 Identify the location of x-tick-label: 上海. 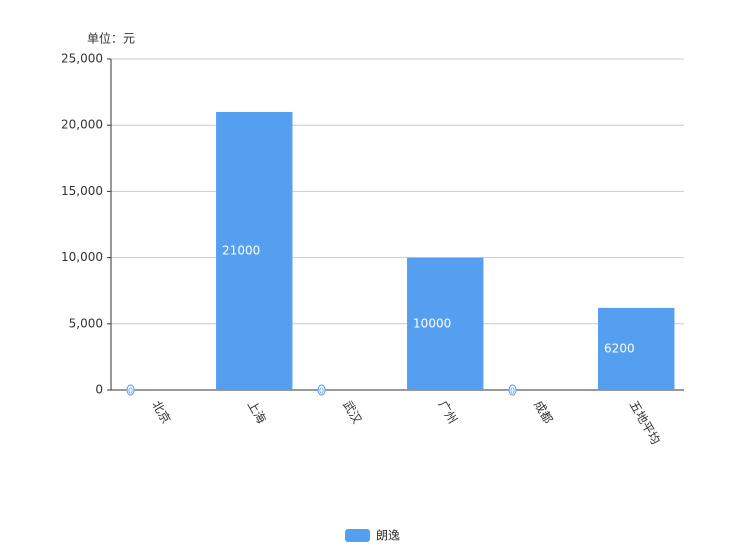
(257, 412).